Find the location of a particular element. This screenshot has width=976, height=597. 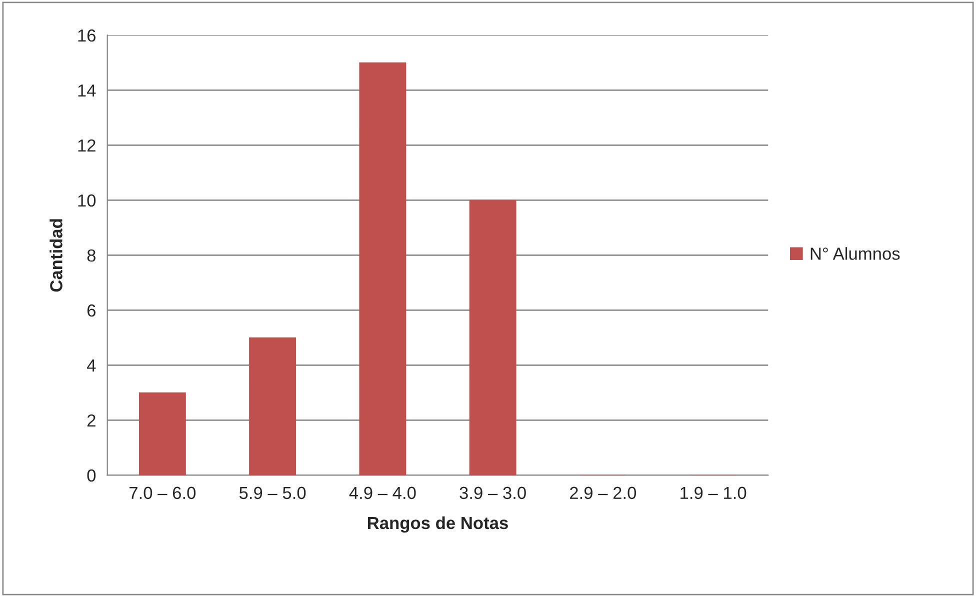

y-tick-label: 4 is located at coordinates (91, 366).